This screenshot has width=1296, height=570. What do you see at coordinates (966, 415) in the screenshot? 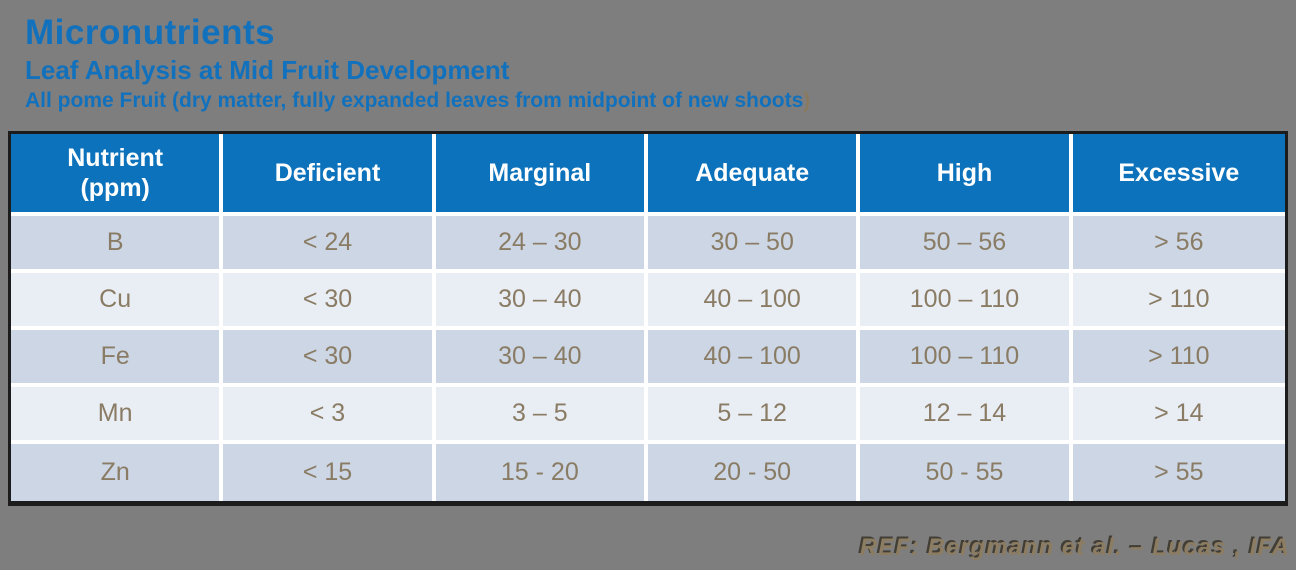
I see `cell-high: 12 – 14` at bounding box center [966, 415].